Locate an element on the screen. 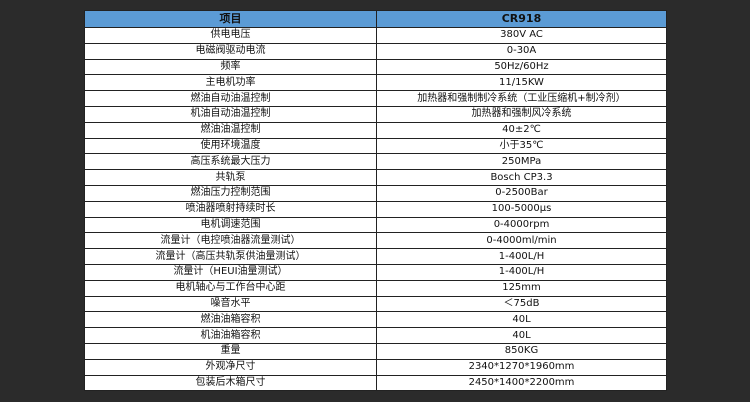 This screenshot has height=402, width=750. cell-value: 0-4000rpm is located at coordinates (521, 225).